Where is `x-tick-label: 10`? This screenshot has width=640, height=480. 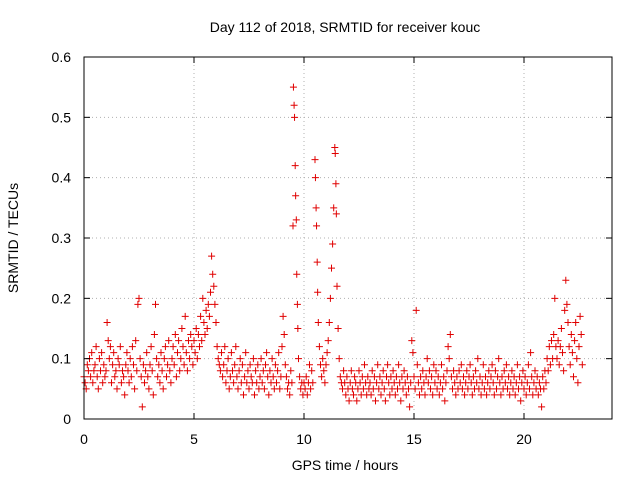 x-tick-label: 10 is located at coordinates (304, 439).